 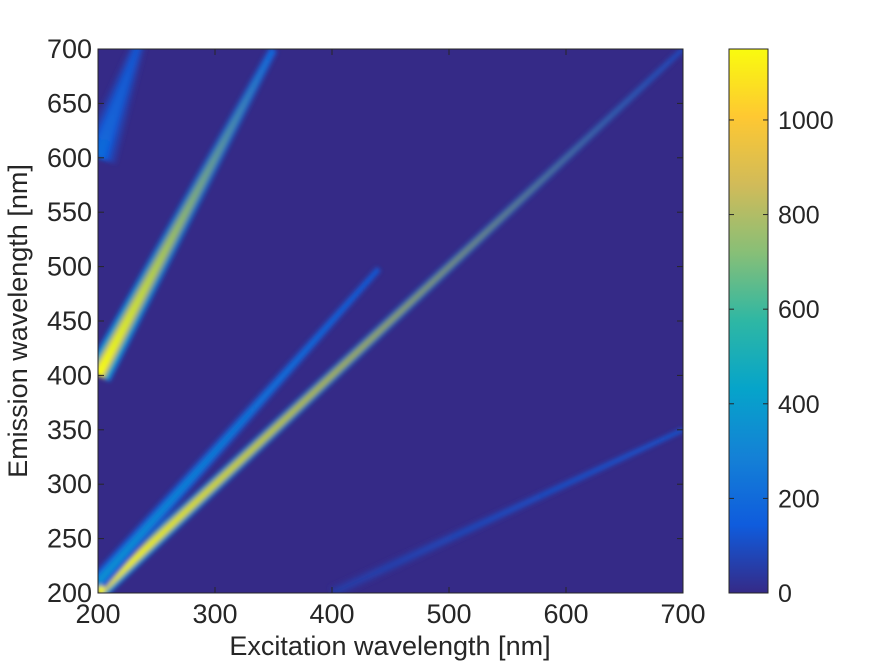 What do you see at coordinates (69, 484) in the screenshot?
I see `y-tick-label: 300` at bounding box center [69, 484].